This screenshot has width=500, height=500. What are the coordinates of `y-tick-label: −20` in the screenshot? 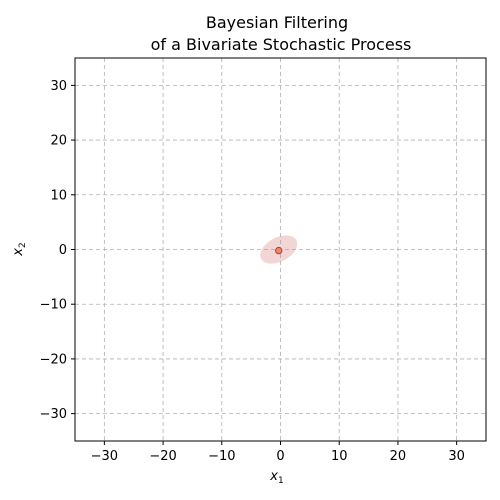 It's located at (53, 359).